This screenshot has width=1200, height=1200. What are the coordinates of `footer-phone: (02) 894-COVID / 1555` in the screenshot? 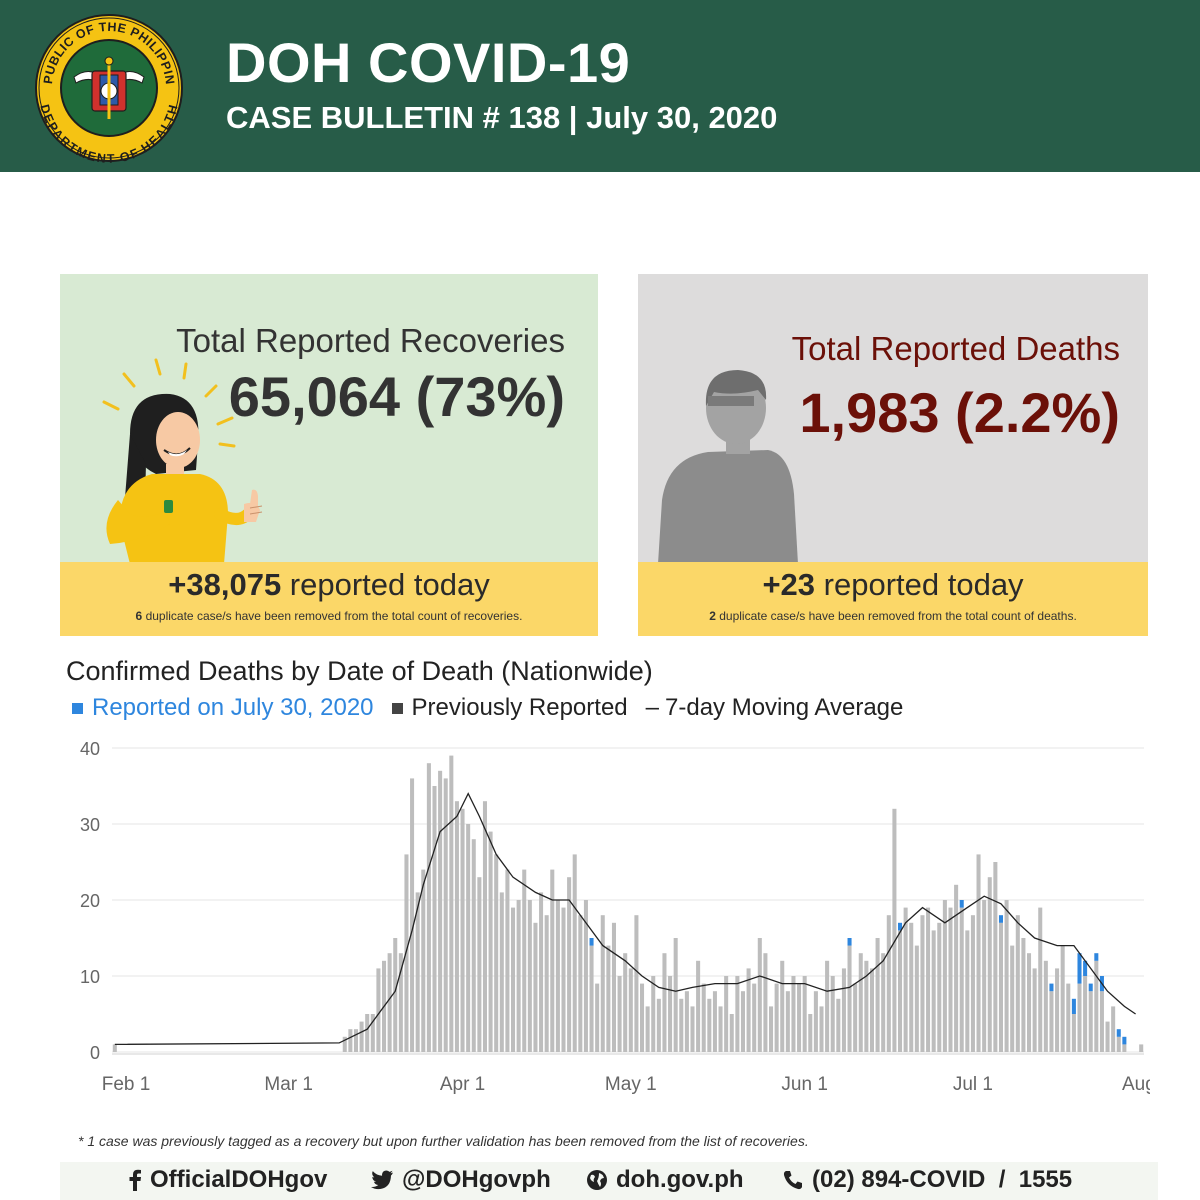 It's located at (927, 1180).